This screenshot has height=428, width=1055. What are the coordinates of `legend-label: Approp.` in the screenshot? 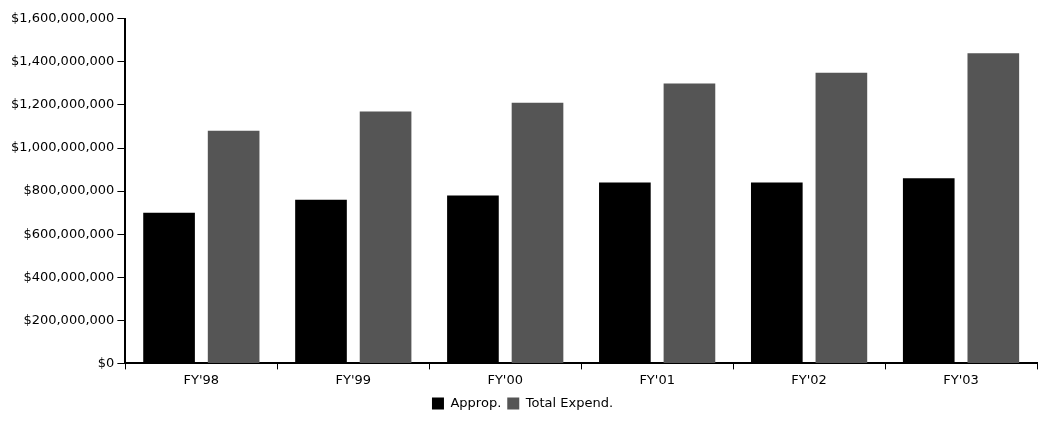 It's located at (476, 402).